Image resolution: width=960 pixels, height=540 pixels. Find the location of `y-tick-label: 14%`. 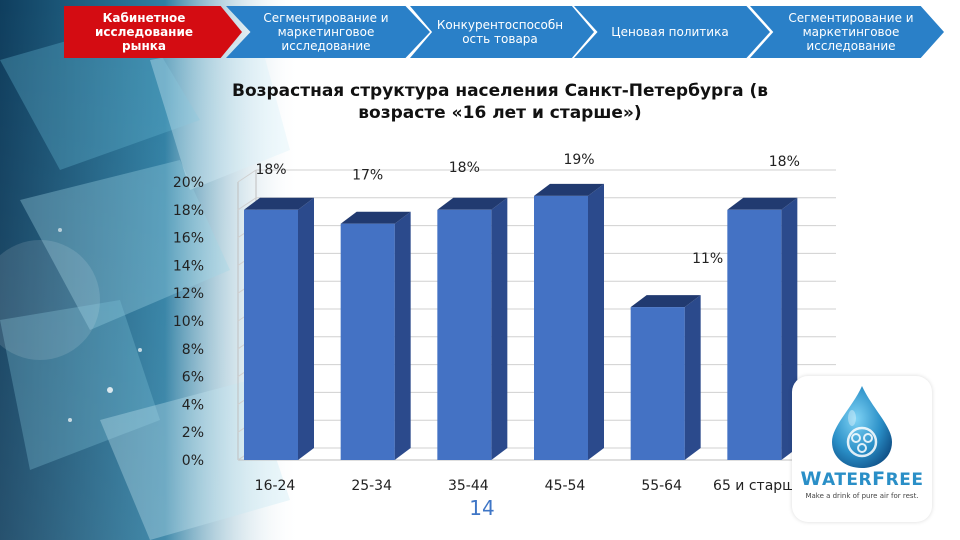

y-tick-label: 14% is located at coordinates (188, 266).